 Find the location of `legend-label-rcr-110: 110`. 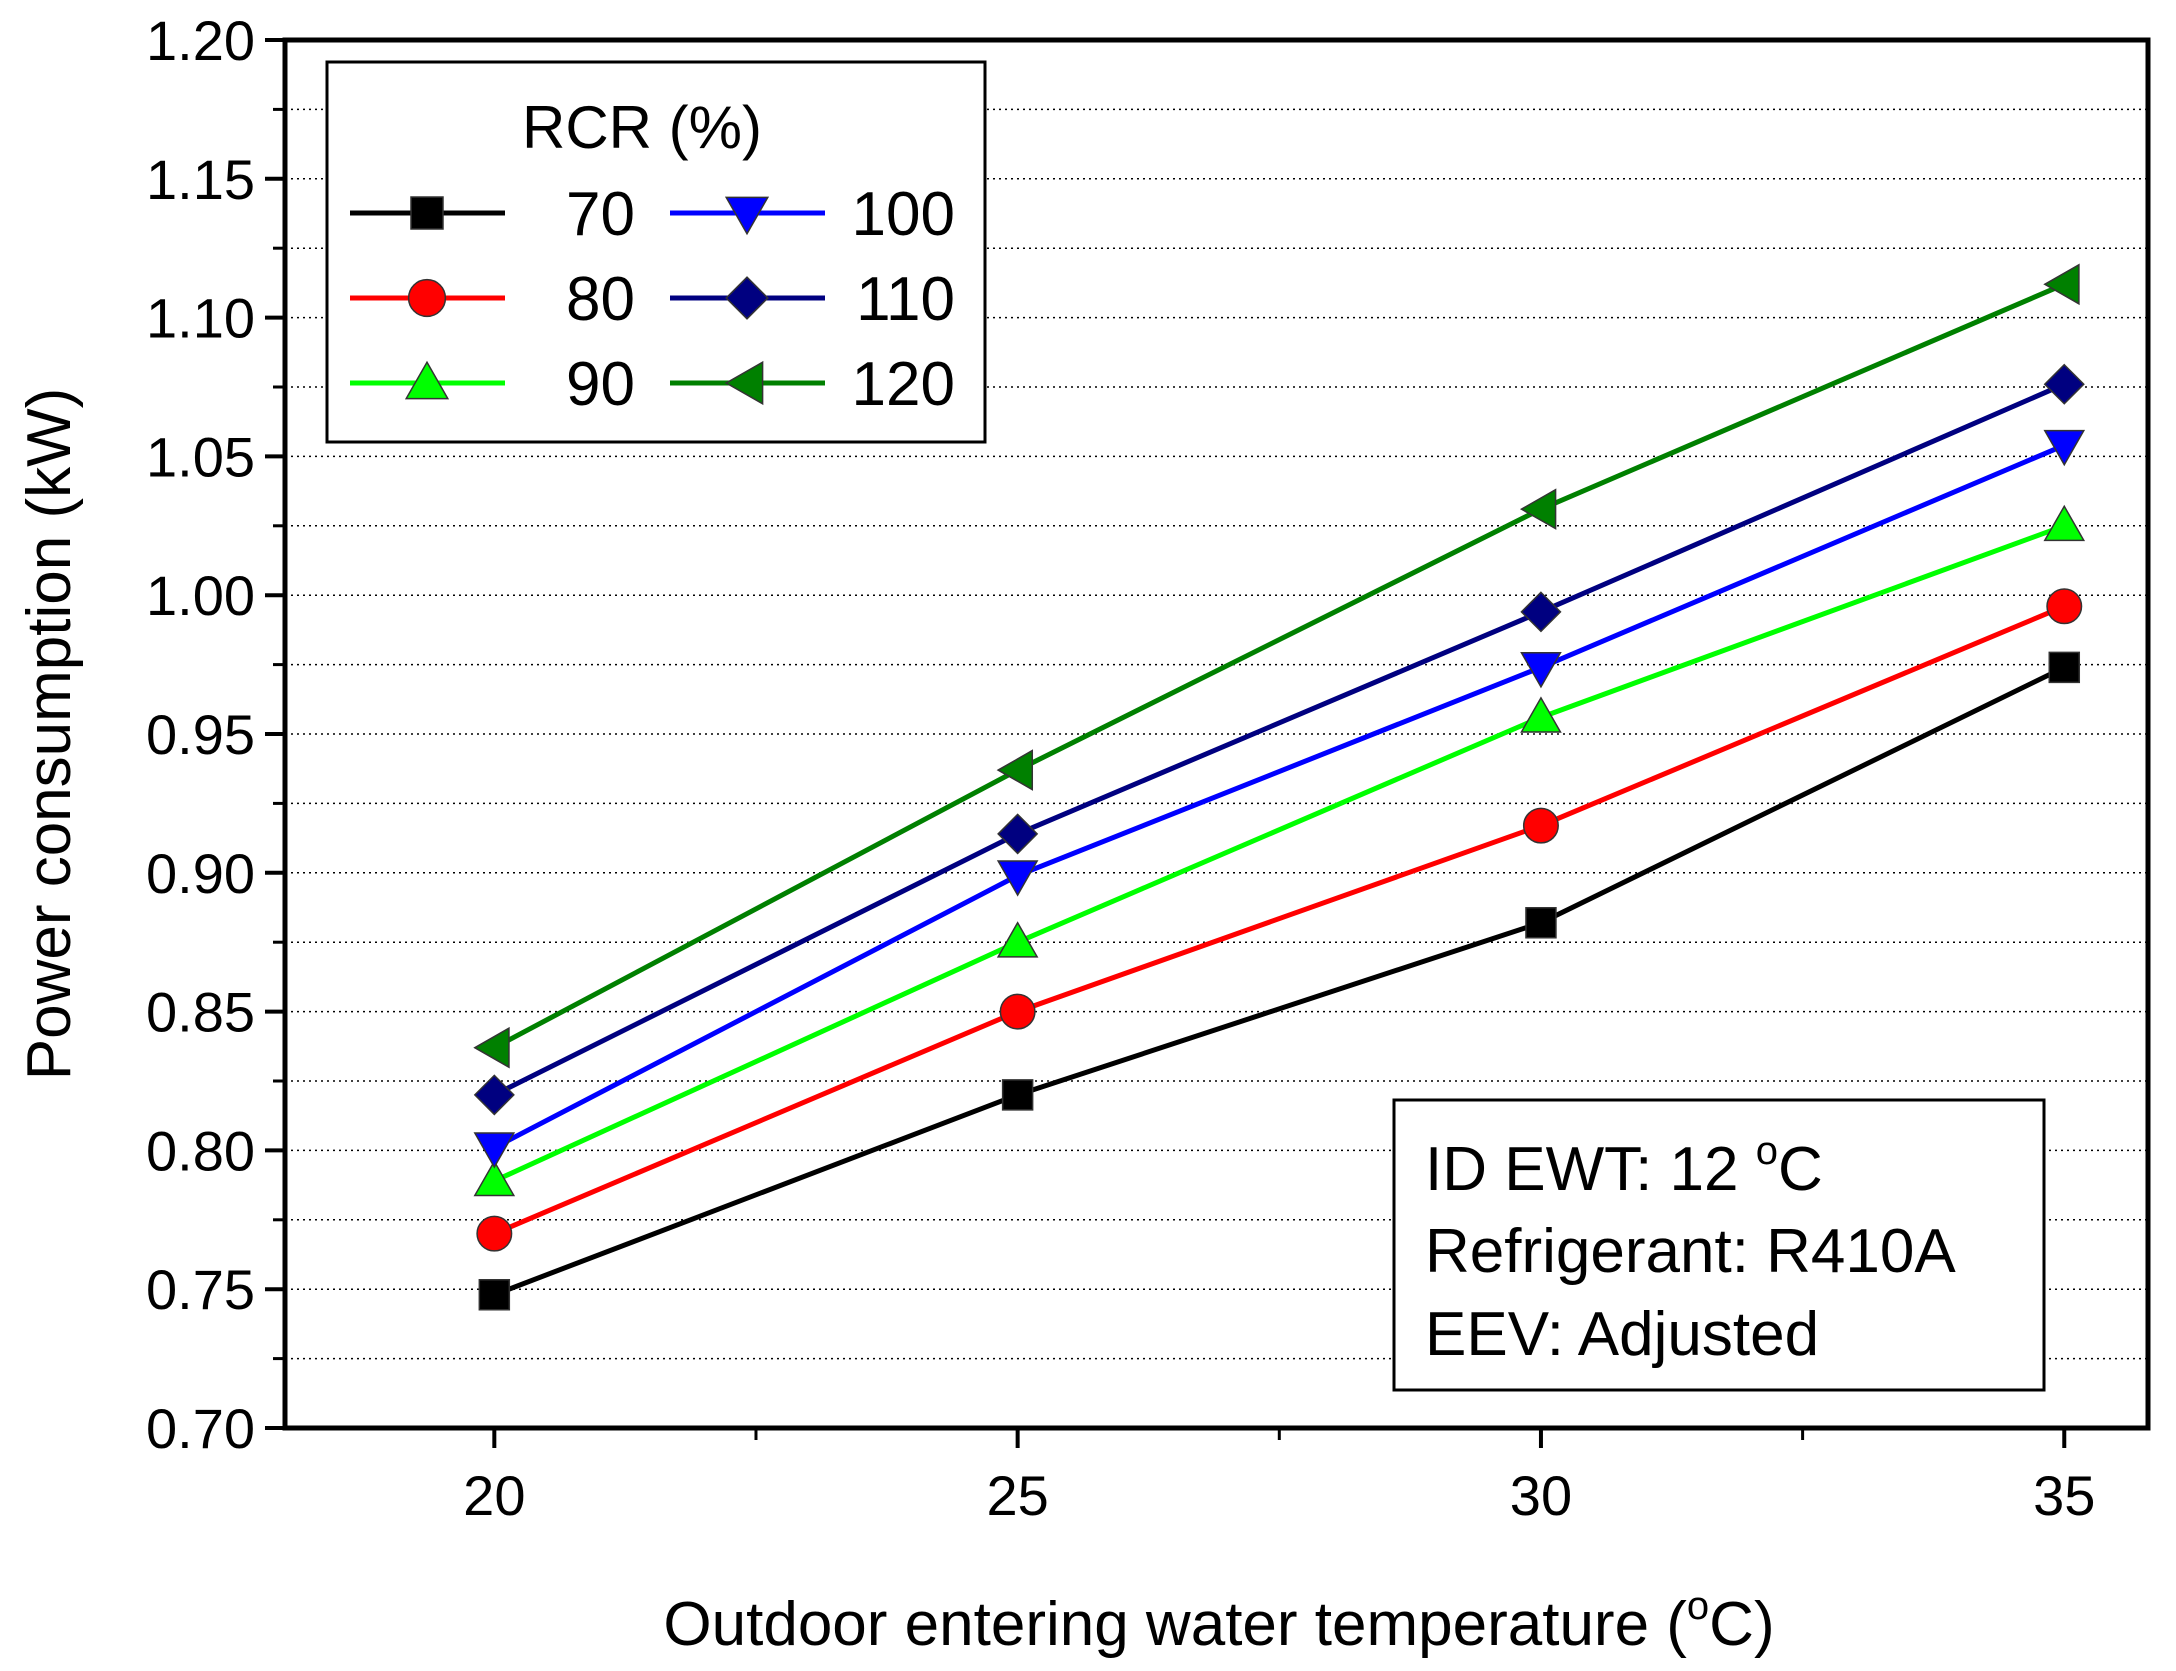

legend-label-rcr-110: 110 is located at coordinates (905, 299).